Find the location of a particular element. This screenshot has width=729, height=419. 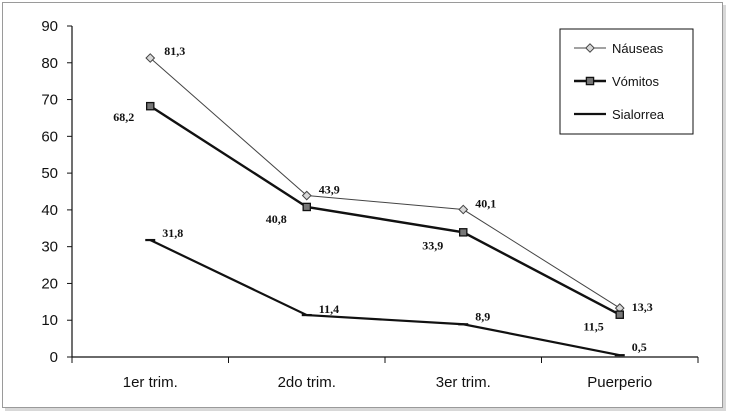

y-tick-label: 10 is located at coordinates (49, 320).